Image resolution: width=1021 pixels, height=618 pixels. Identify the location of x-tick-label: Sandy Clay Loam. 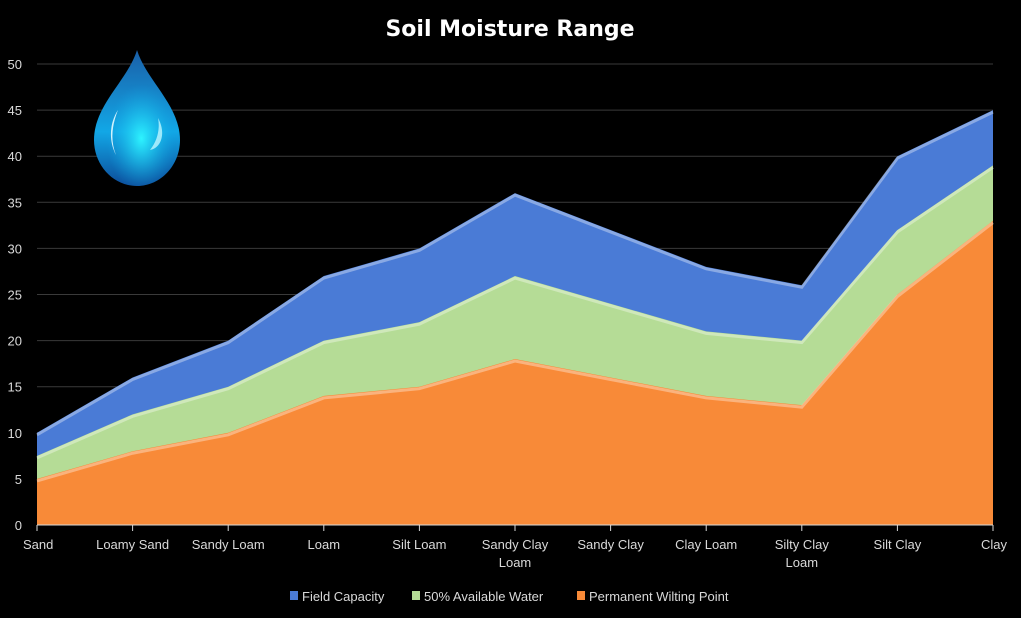
(515, 553).